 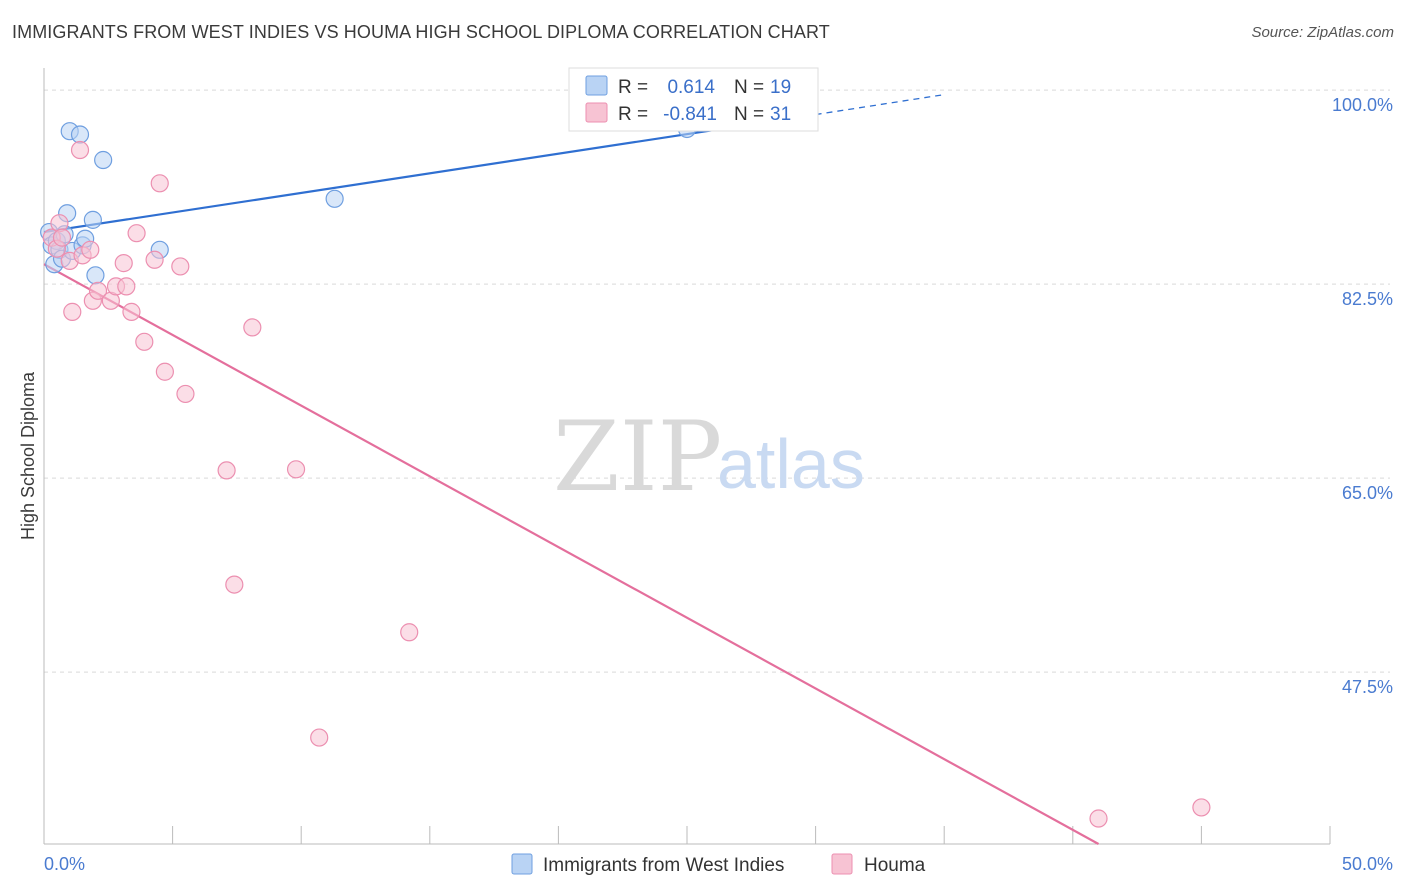 I want to click on y-tick-label-3: 47.5%, so click(x=1367, y=687).